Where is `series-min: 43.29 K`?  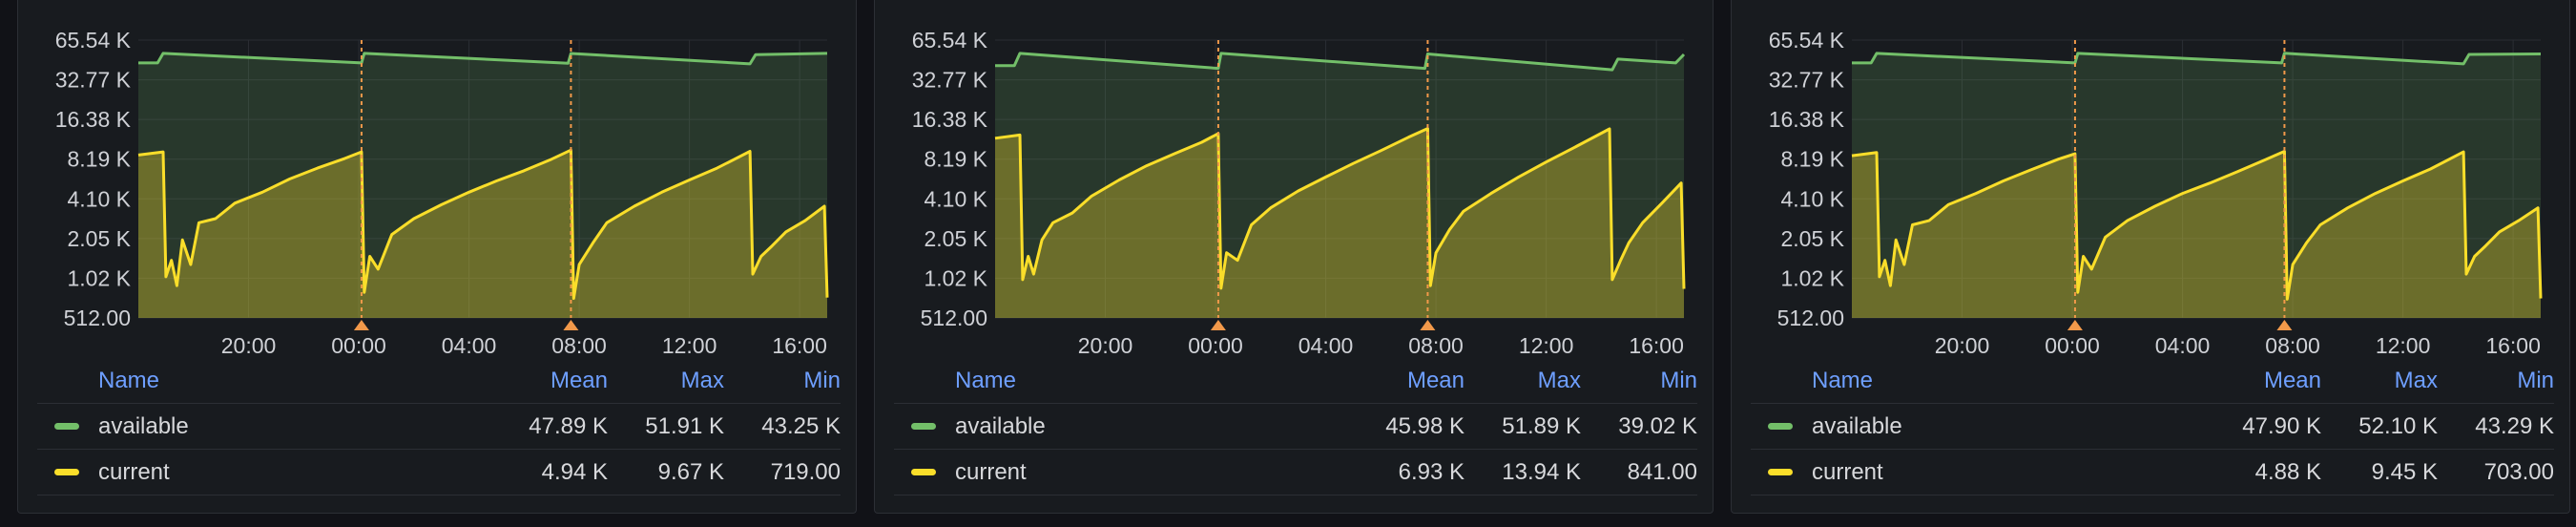
series-min: 43.29 K is located at coordinates (2514, 425).